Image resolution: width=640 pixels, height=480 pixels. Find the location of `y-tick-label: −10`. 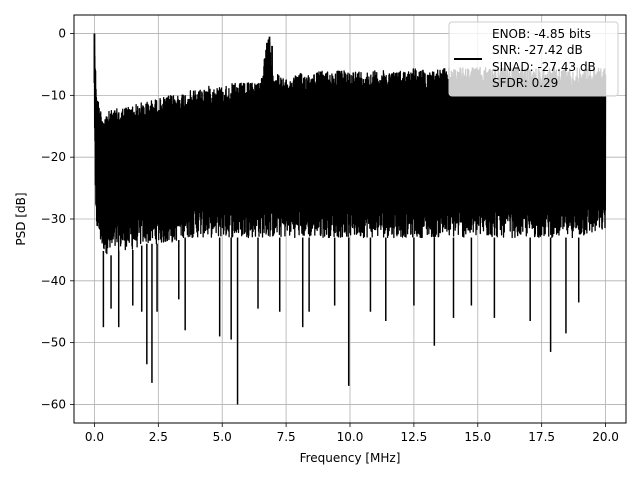

y-tick-label: −10 is located at coordinates (53, 95).